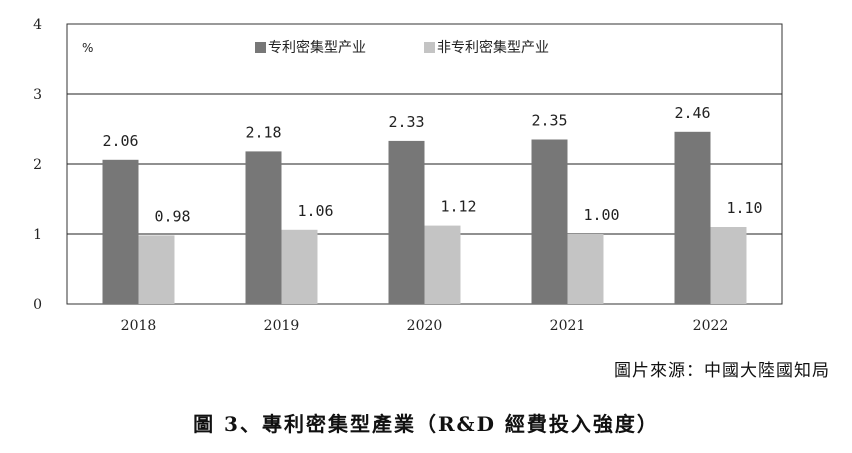 This screenshot has width=852, height=453. What do you see at coordinates (429, 47) in the screenshot?
I see `legend-swatch-non-patent` at bounding box center [429, 47].